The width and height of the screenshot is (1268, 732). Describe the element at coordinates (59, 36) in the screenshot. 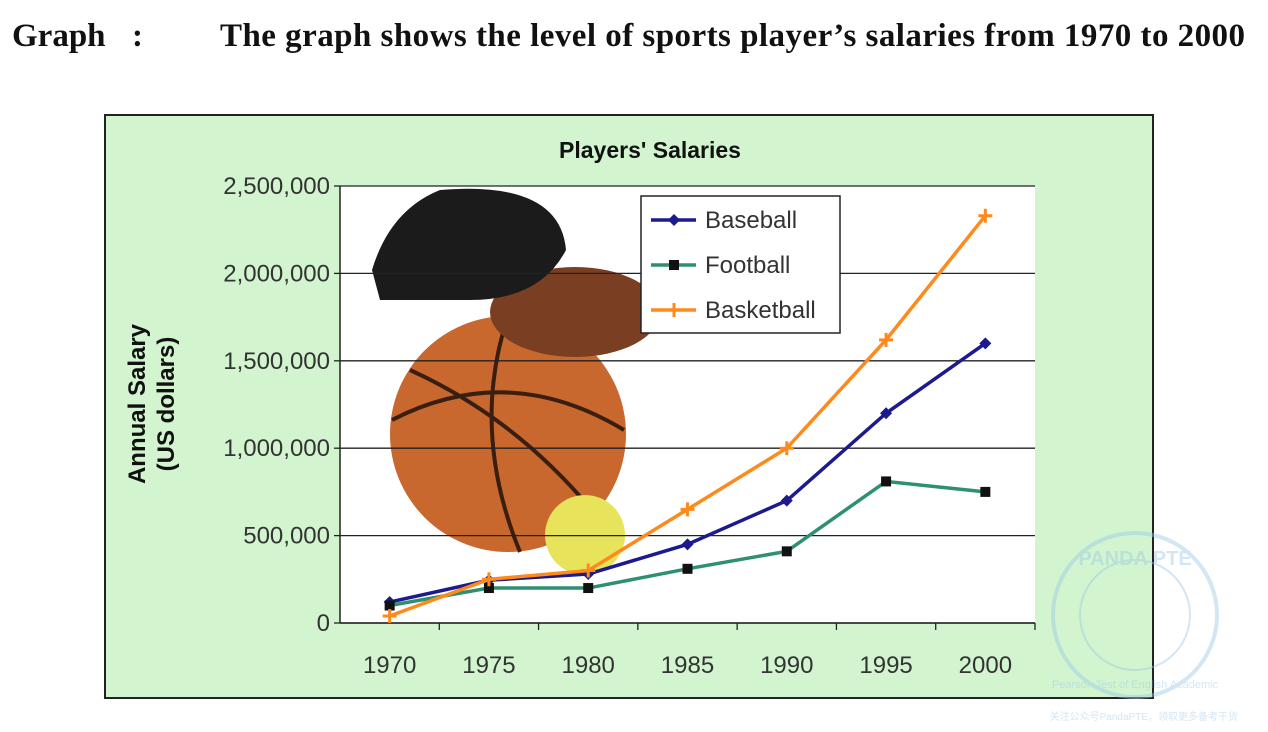

I see `header-label: Graph` at that location.